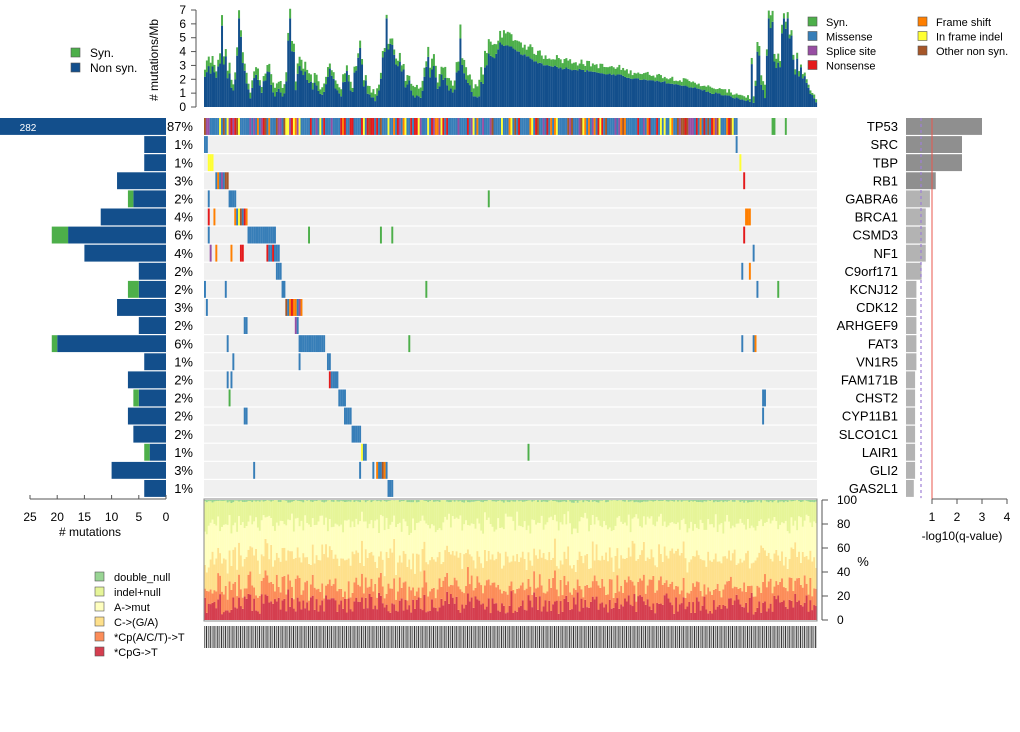 The width and height of the screenshot is (1020, 732). What do you see at coordinates (510, 307) in the screenshot?
I see `oncoprint-row-bg` at bounding box center [510, 307].